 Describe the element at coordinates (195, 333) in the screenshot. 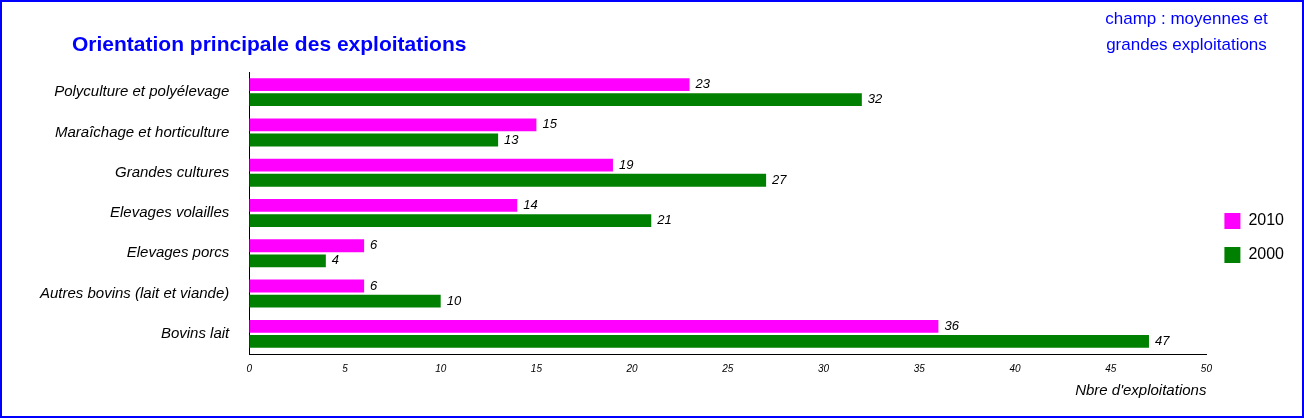

I see `y-tick-label: Bovins lait` at that location.